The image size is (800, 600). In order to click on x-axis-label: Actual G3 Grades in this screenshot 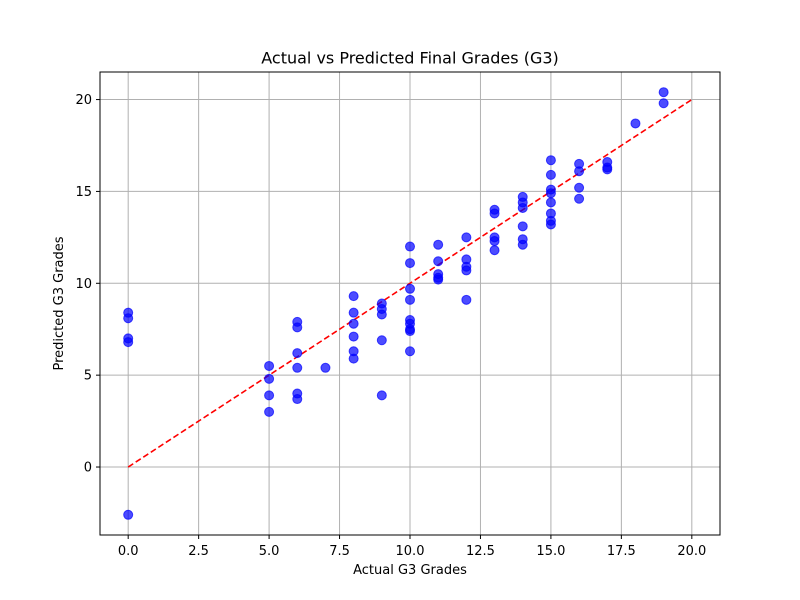, I will do `click(410, 570)`.